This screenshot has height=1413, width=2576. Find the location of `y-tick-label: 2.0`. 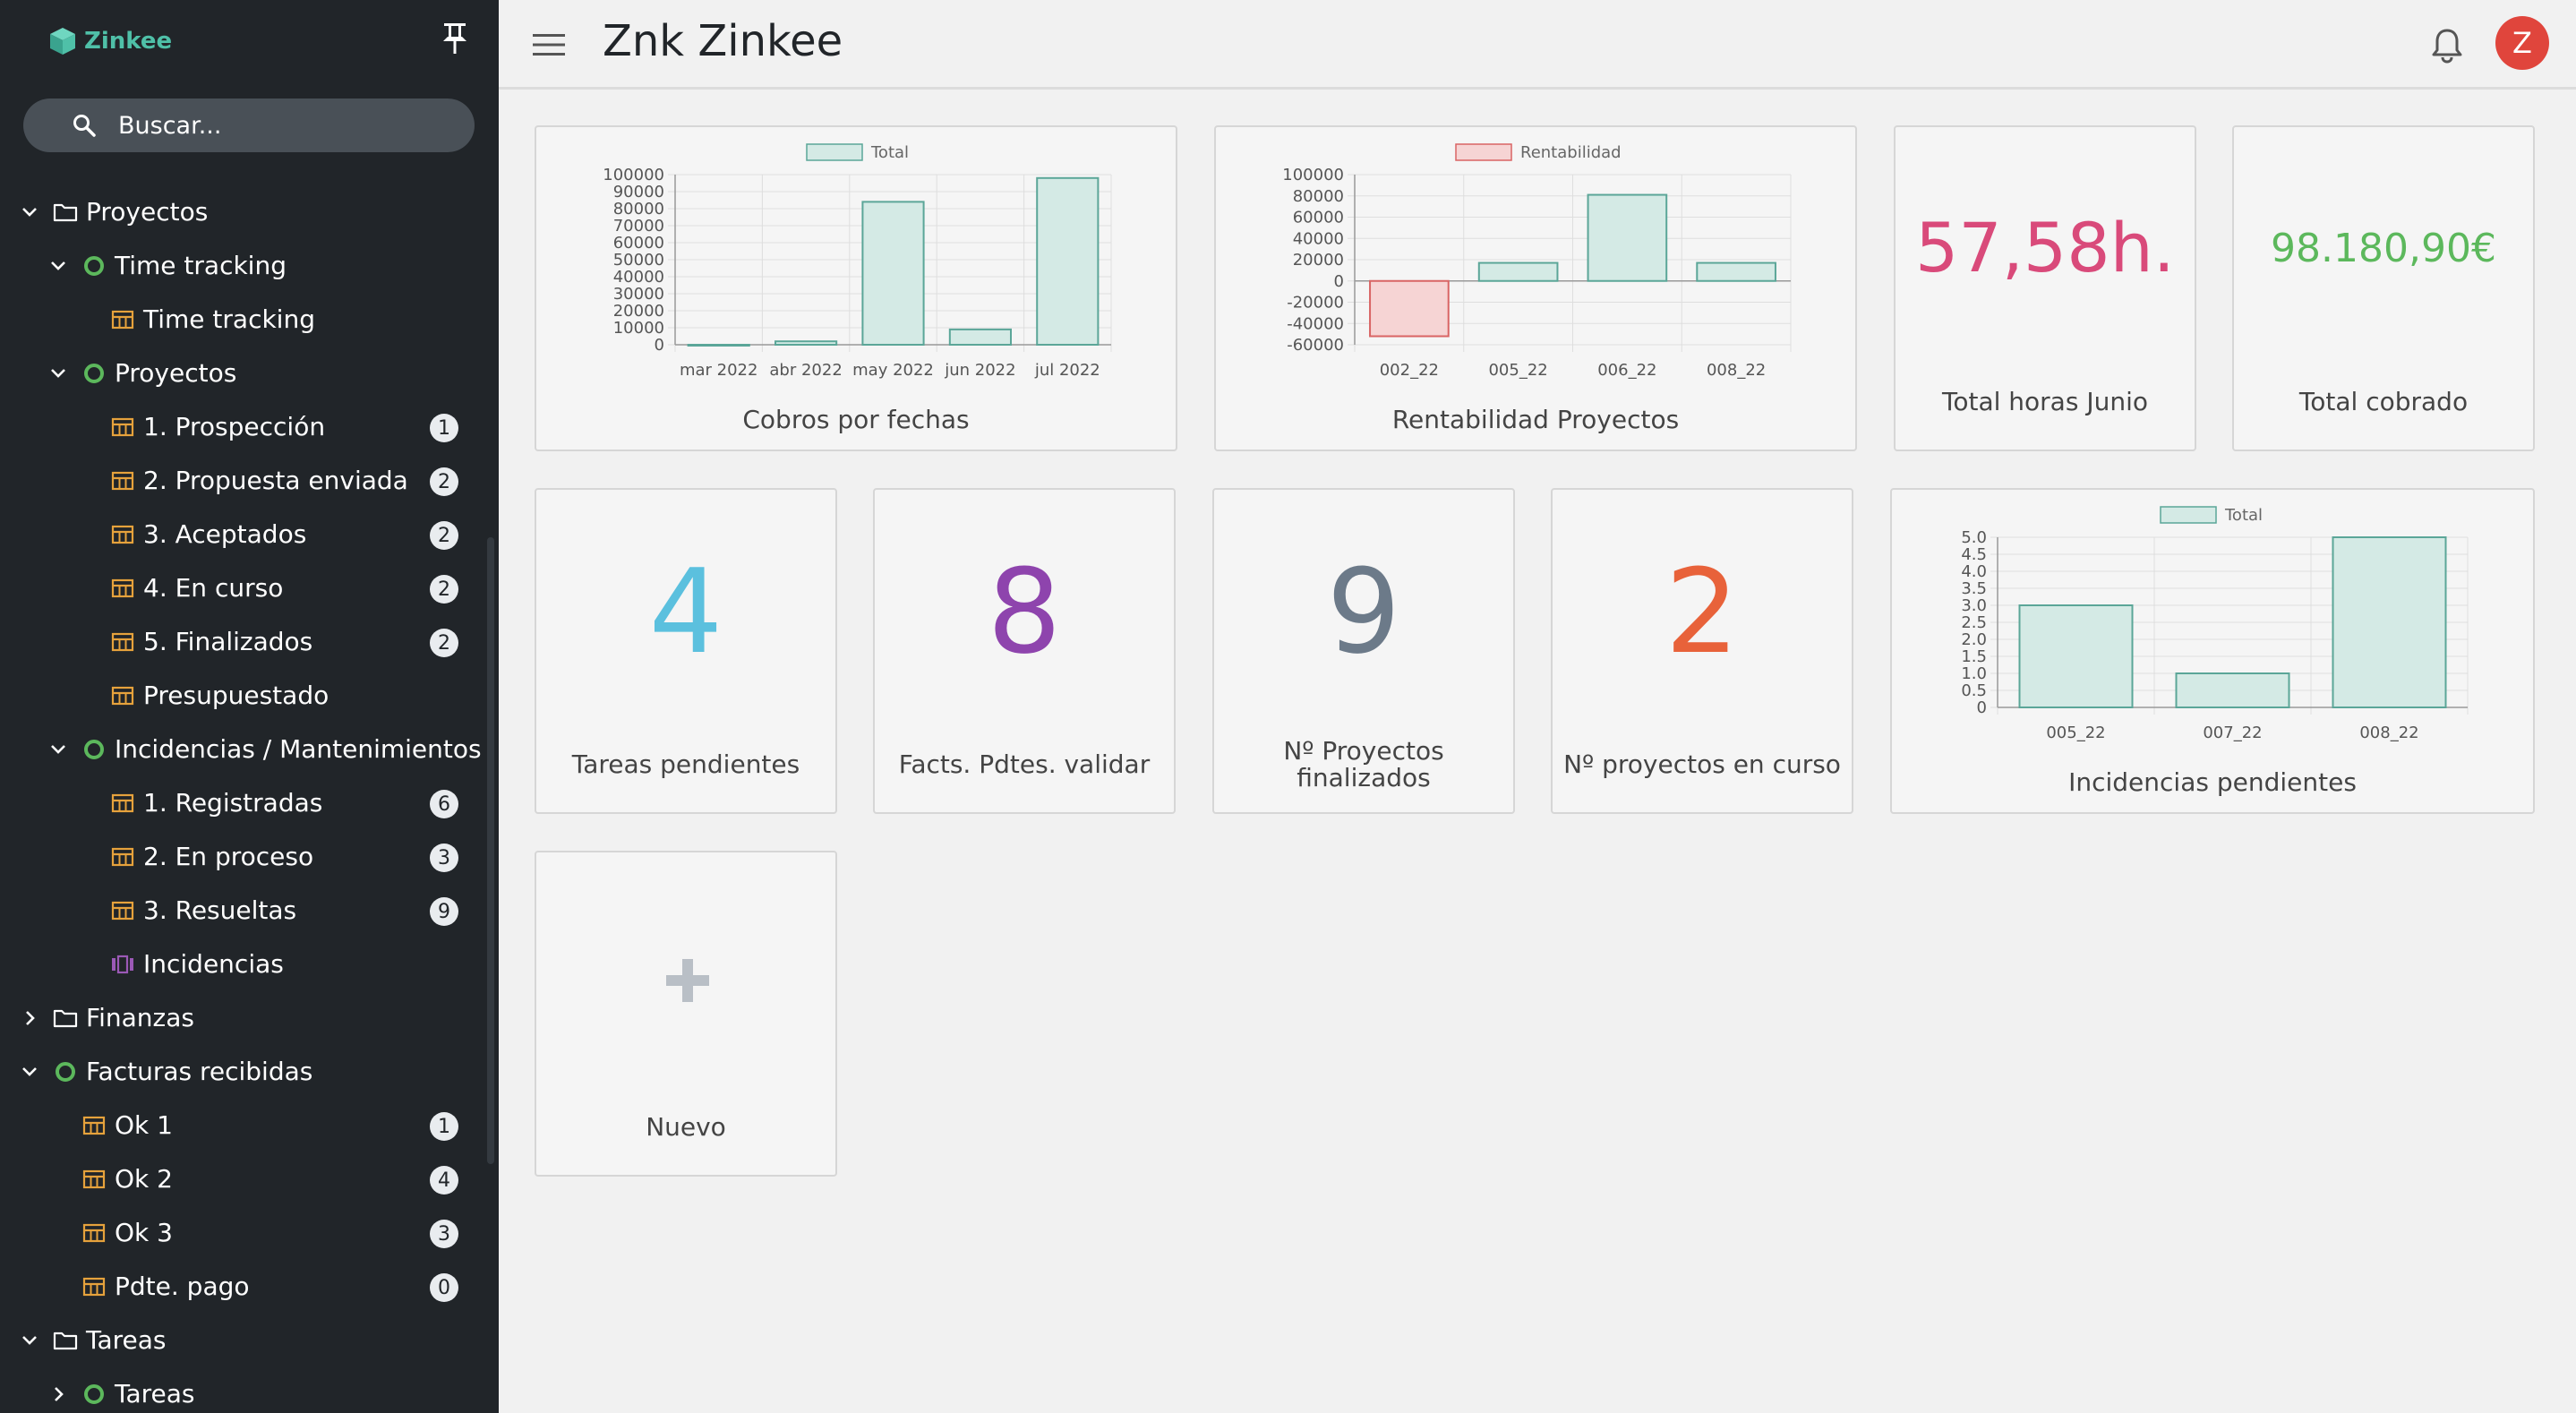

y-tick-label: 2.0 is located at coordinates (1974, 639).